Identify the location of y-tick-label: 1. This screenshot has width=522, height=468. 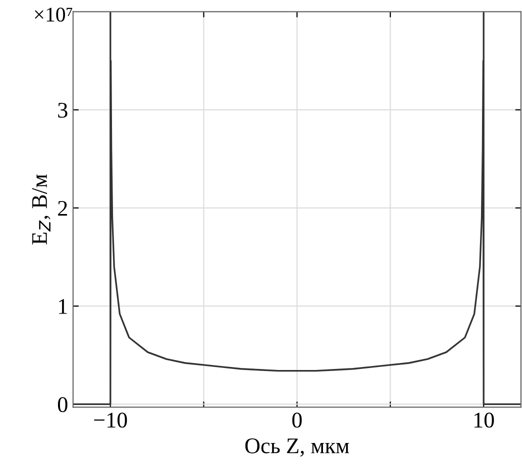
(63, 306).